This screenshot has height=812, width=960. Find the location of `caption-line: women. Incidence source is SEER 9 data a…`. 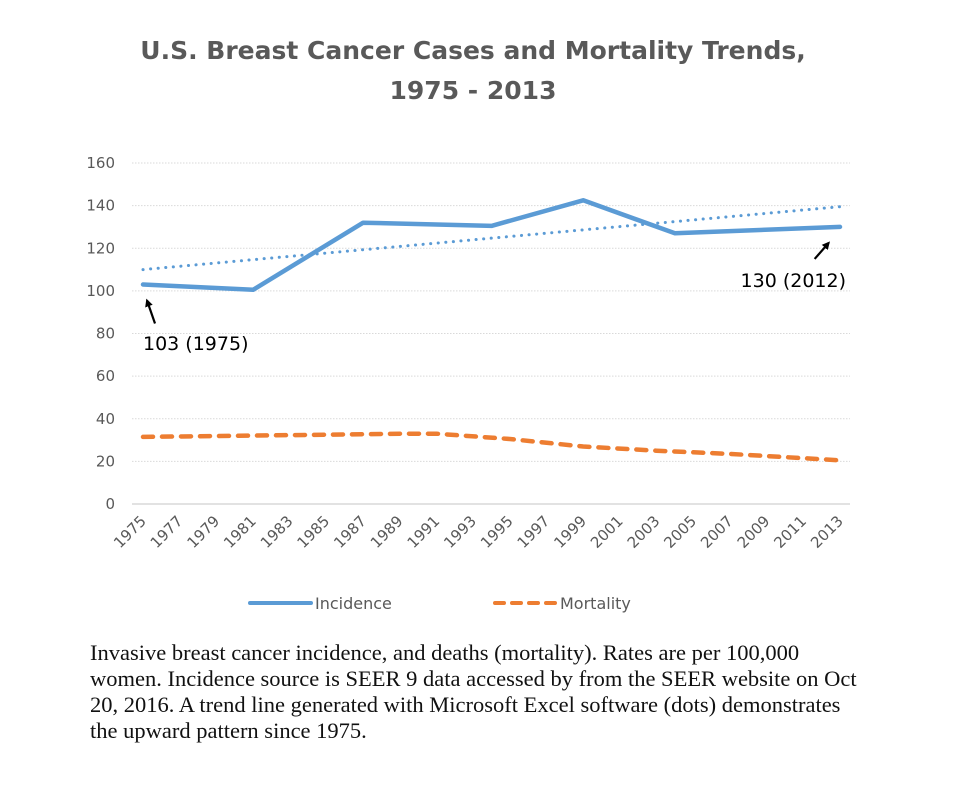

caption-line: women. Incidence source is SEER 9 data a… is located at coordinates (473, 678).